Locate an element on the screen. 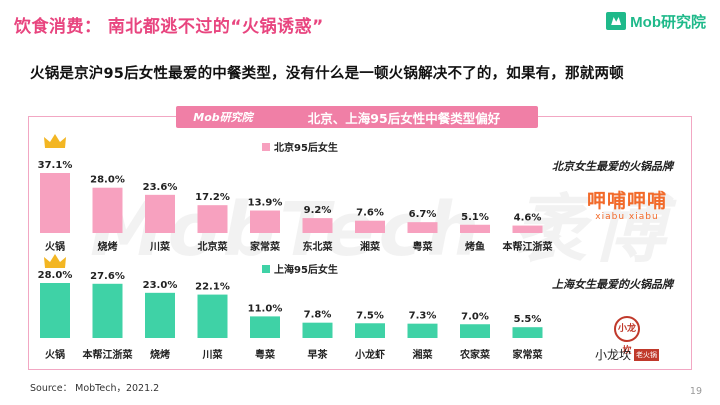 This screenshot has width=720, height=405. beijing-brand-label: 北京女生最爱的火锅品牌 is located at coordinates (612, 166).